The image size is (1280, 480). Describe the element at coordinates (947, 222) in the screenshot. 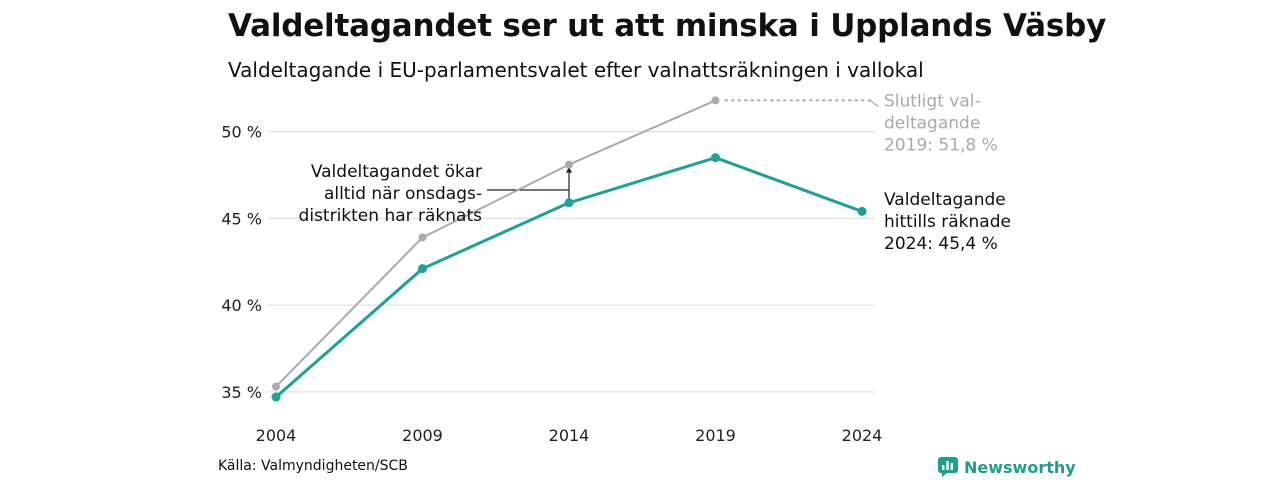

I see `annotation-current-2024: hittills räknade` at that location.